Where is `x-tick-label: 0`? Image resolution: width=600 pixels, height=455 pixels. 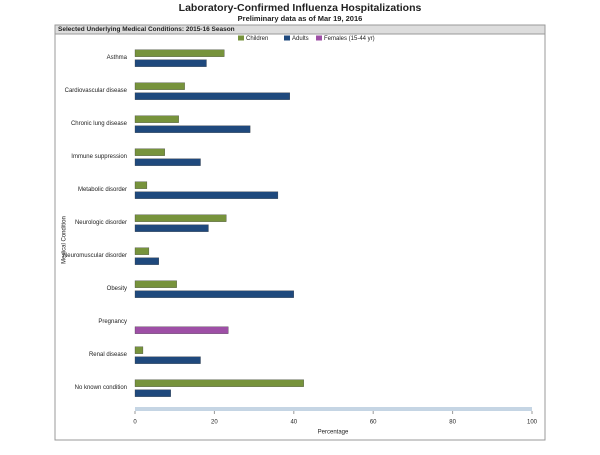
x-tick-label: 0 is located at coordinates (135, 423).